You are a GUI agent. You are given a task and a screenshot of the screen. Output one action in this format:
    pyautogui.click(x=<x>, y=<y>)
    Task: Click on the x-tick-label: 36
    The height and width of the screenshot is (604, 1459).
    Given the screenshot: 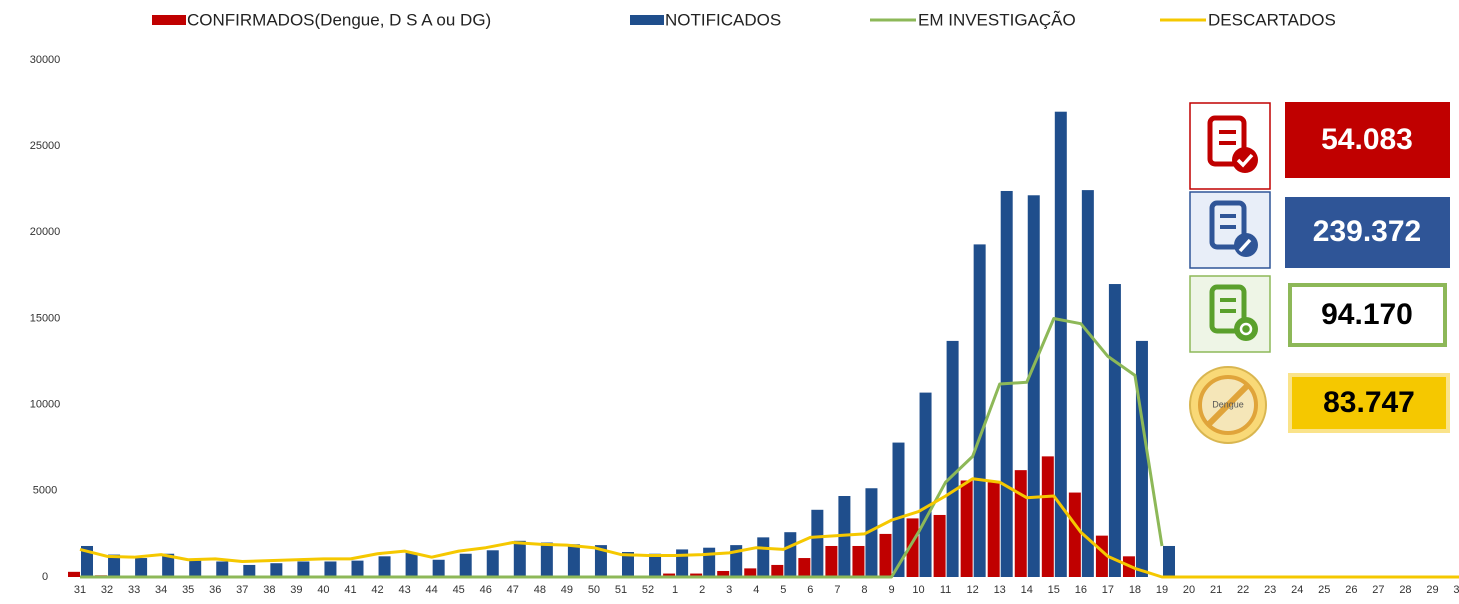 What is the action you would take?
    pyautogui.click(x=215, y=590)
    